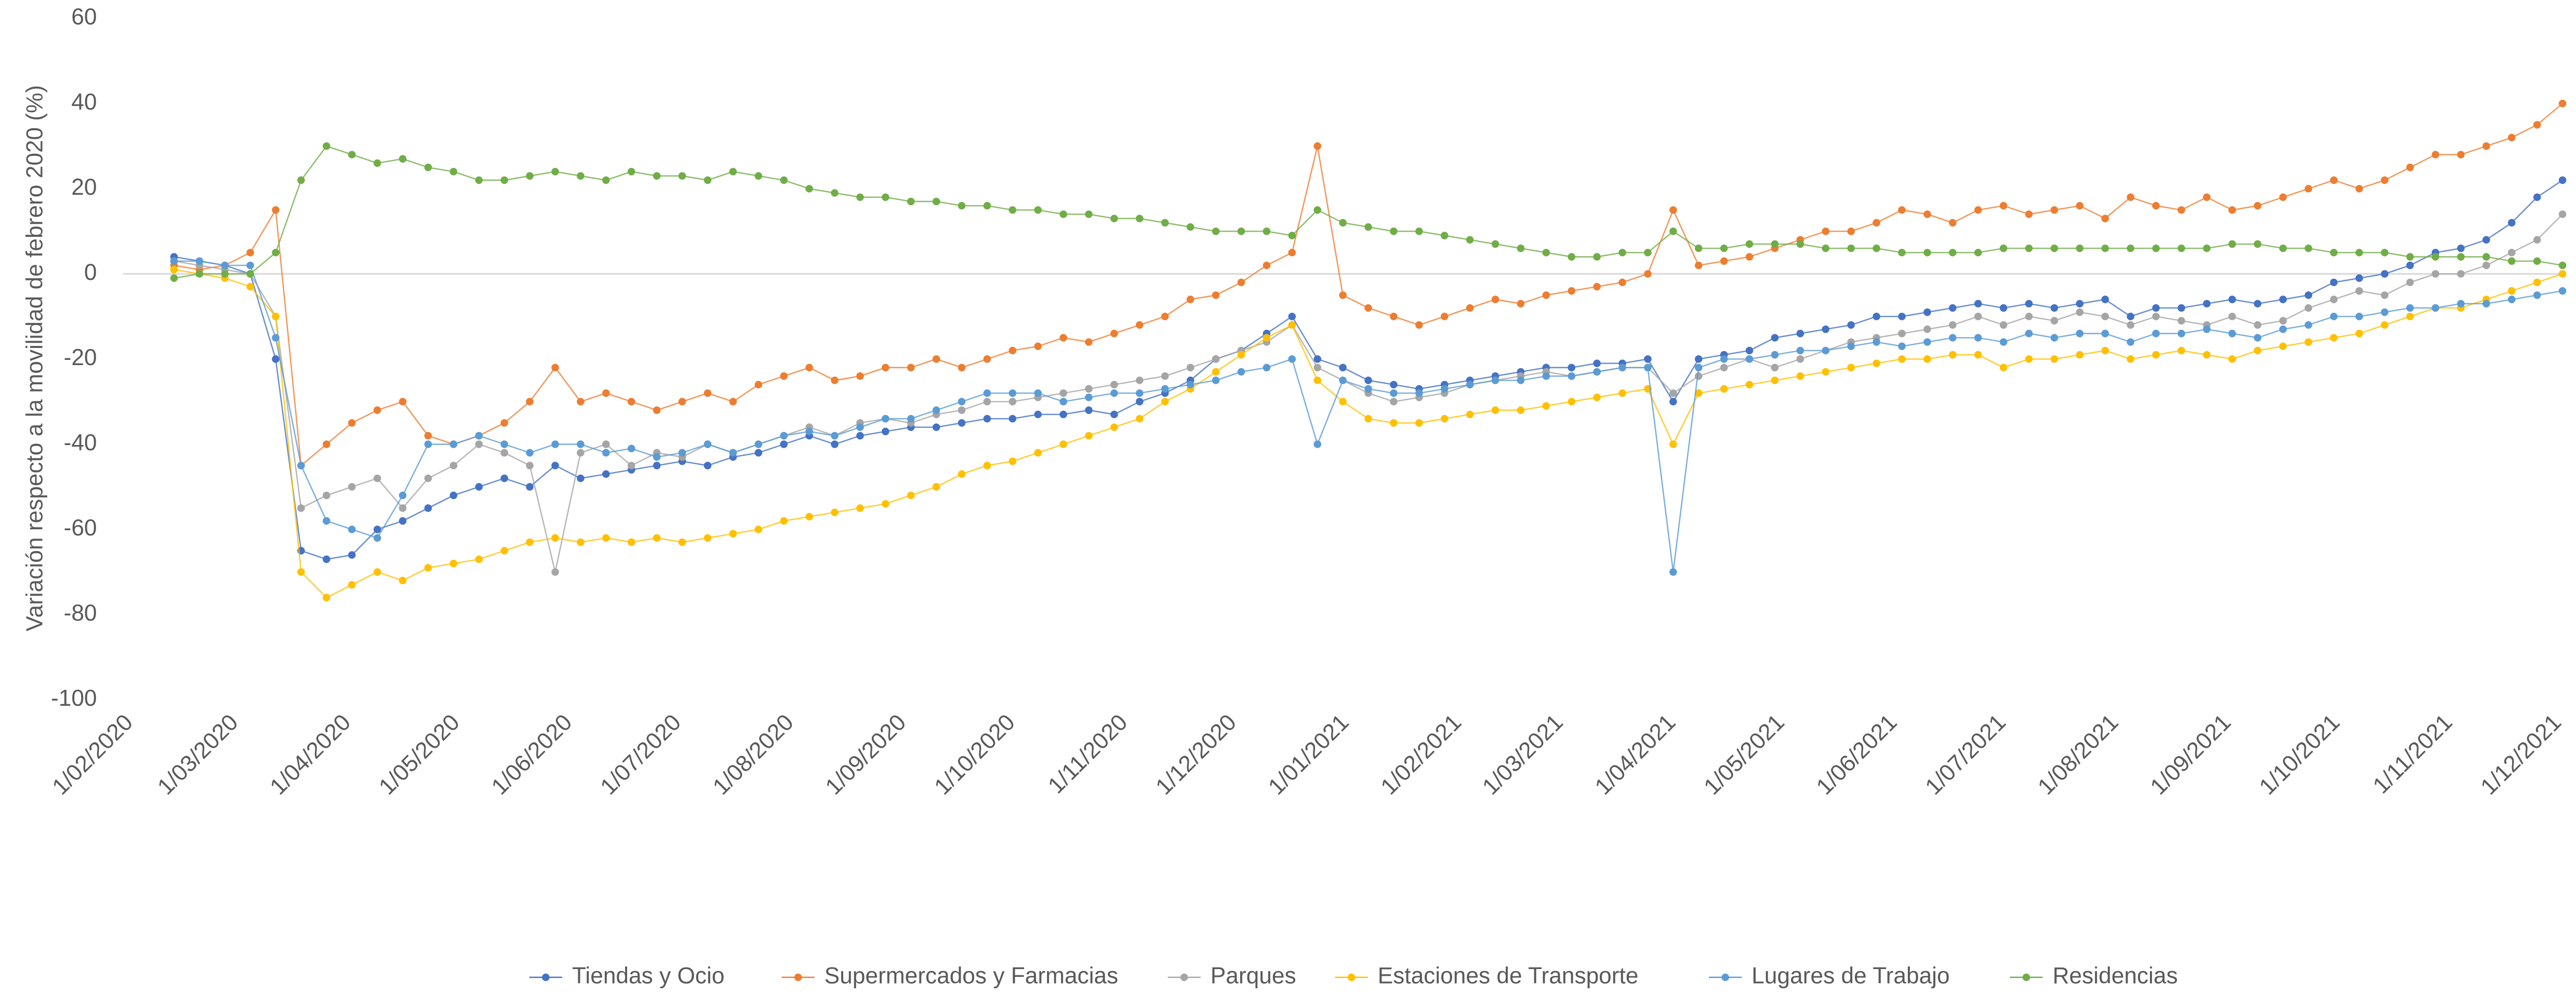 The height and width of the screenshot is (994, 2576). Describe the element at coordinates (84, 17) in the screenshot. I see `y-tick-label: 60` at that location.